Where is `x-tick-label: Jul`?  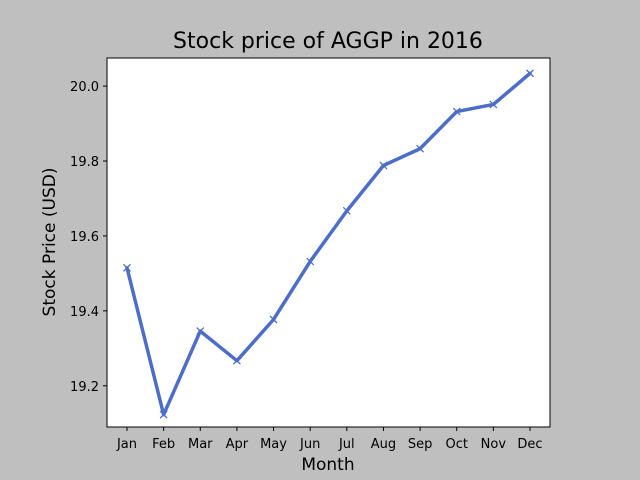 x-tick-label: Jul is located at coordinates (346, 444).